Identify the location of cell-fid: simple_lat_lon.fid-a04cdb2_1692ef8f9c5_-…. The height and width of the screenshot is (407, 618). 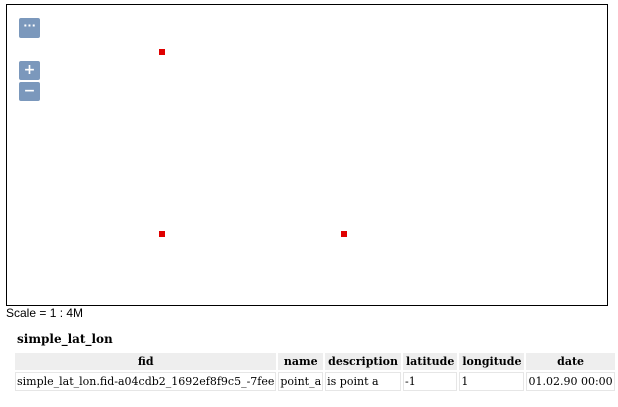
(146, 381).